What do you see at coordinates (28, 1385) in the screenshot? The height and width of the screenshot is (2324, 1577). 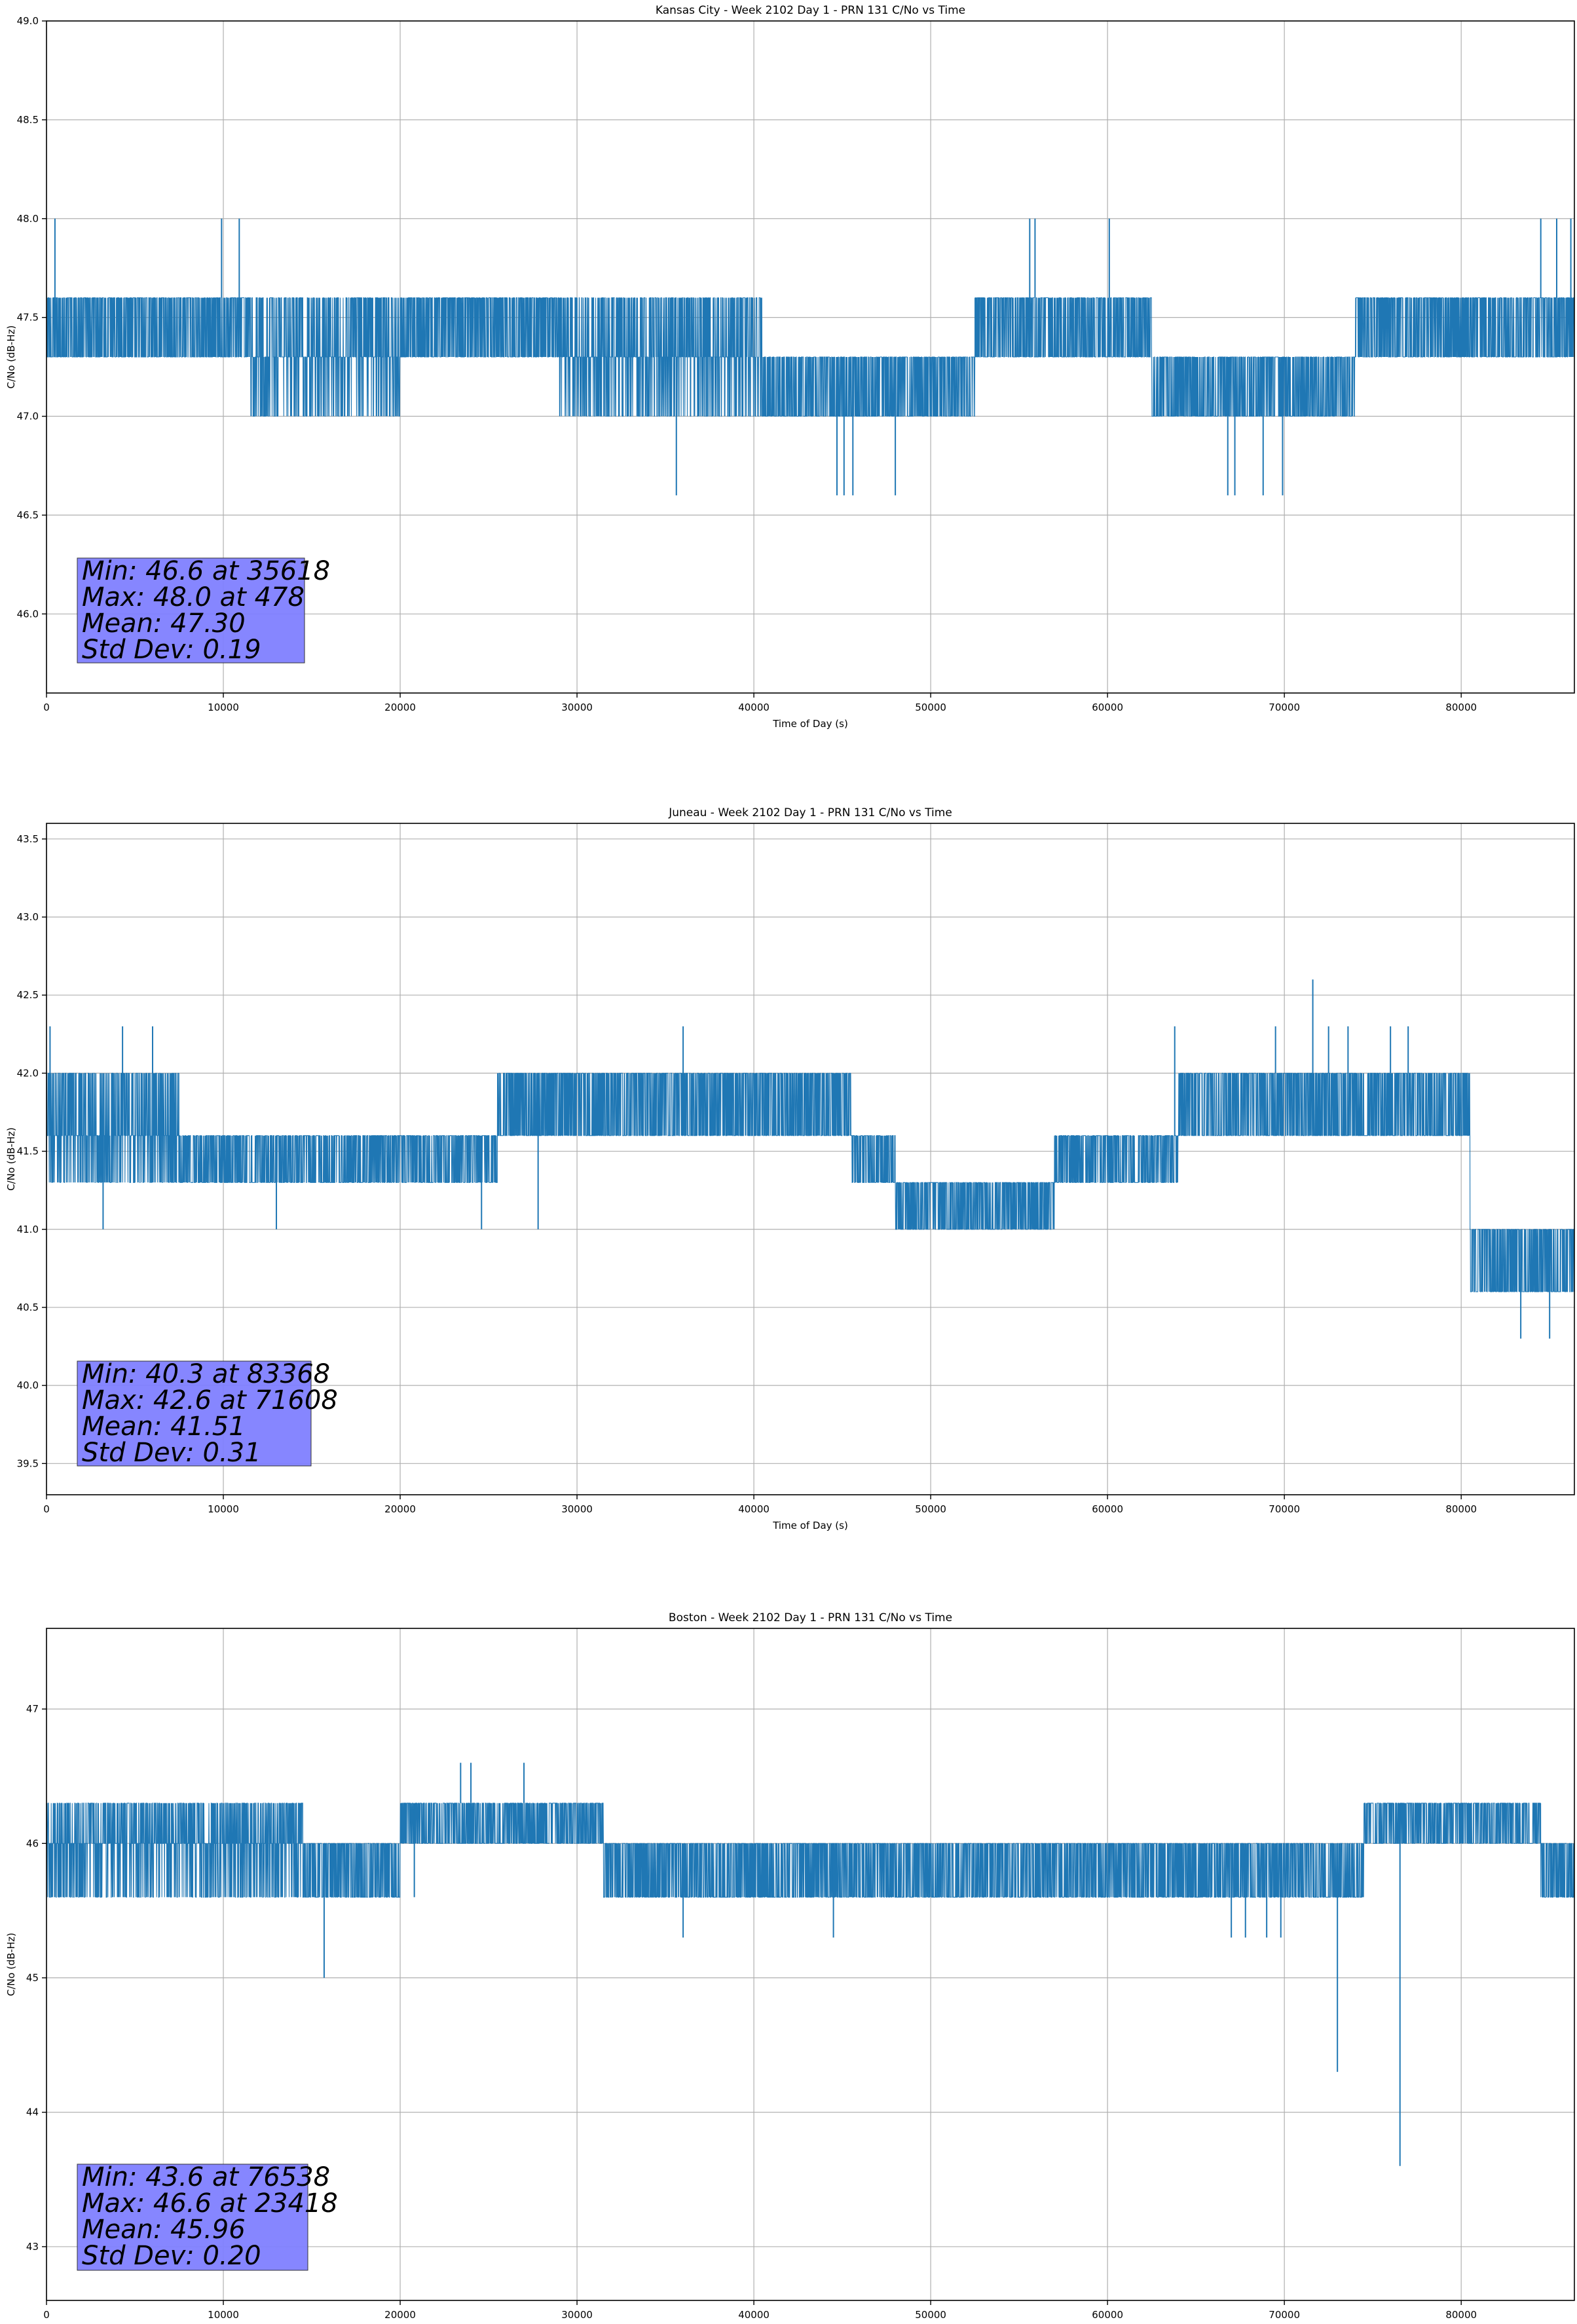 I see `y-tick-label: 40.0` at bounding box center [28, 1385].